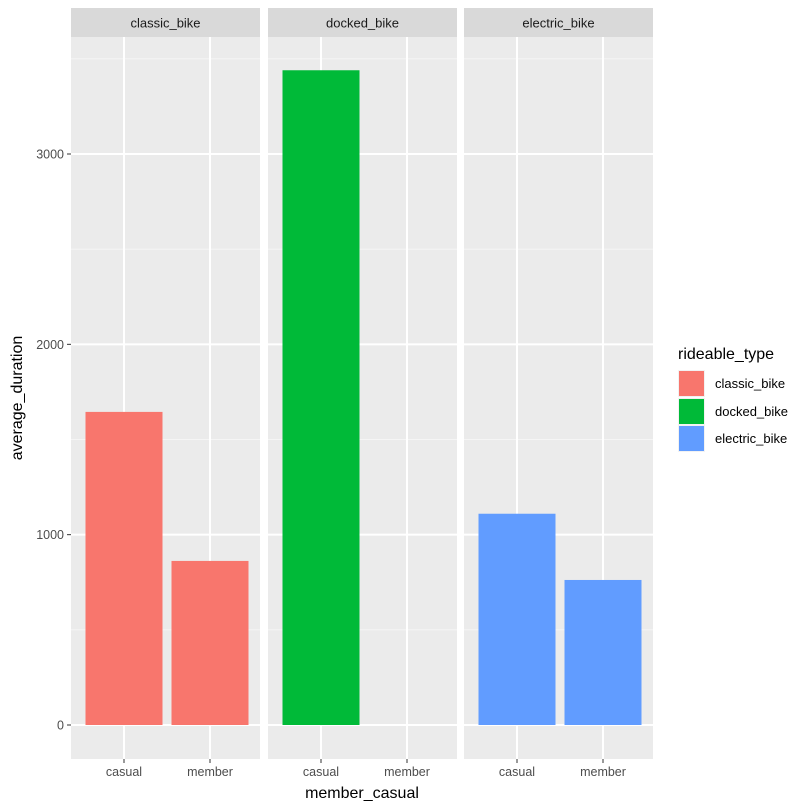  I want to click on y-tick-label: 3000, so click(50, 155).